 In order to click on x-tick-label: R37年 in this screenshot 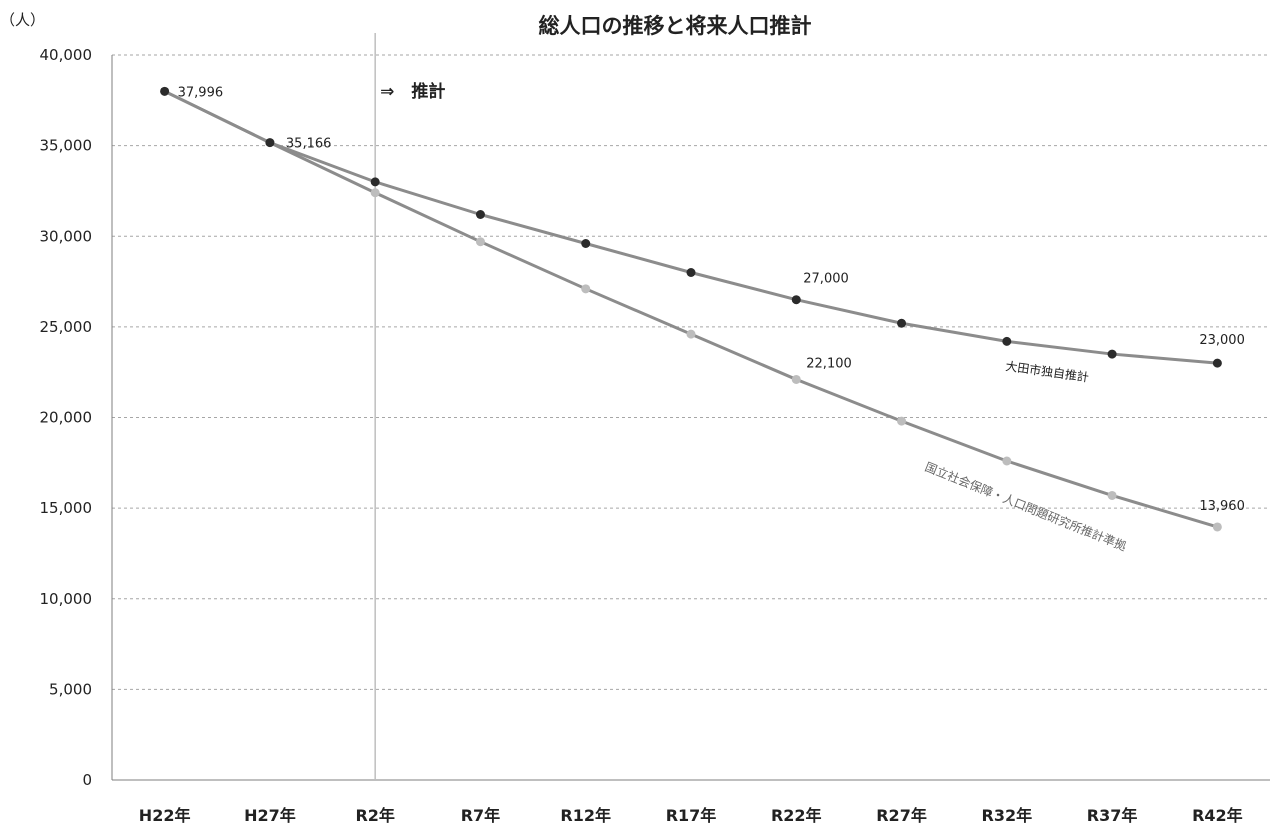, I will do `click(1112, 815)`.